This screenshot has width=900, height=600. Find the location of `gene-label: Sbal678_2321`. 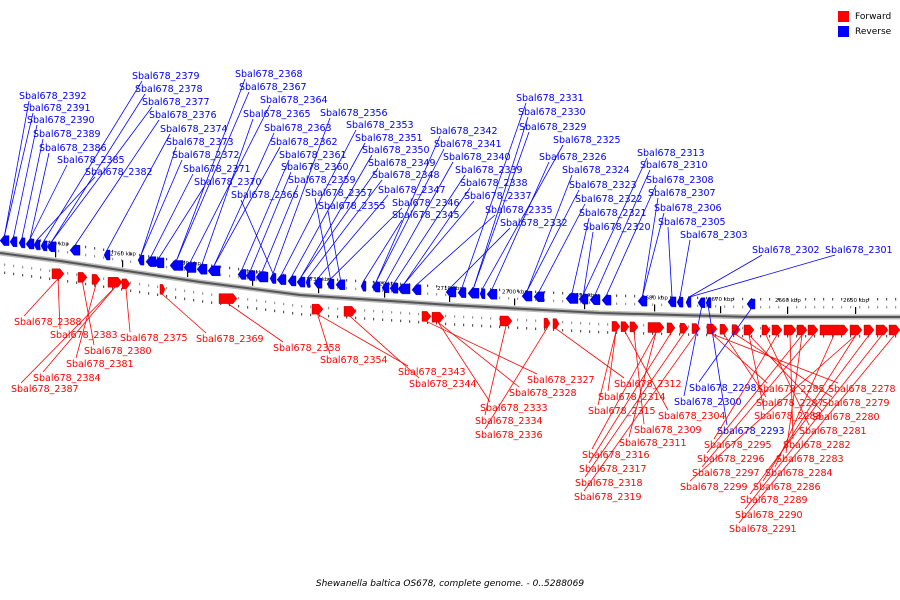

gene-label: Sbal678_2321 is located at coordinates (613, 213).